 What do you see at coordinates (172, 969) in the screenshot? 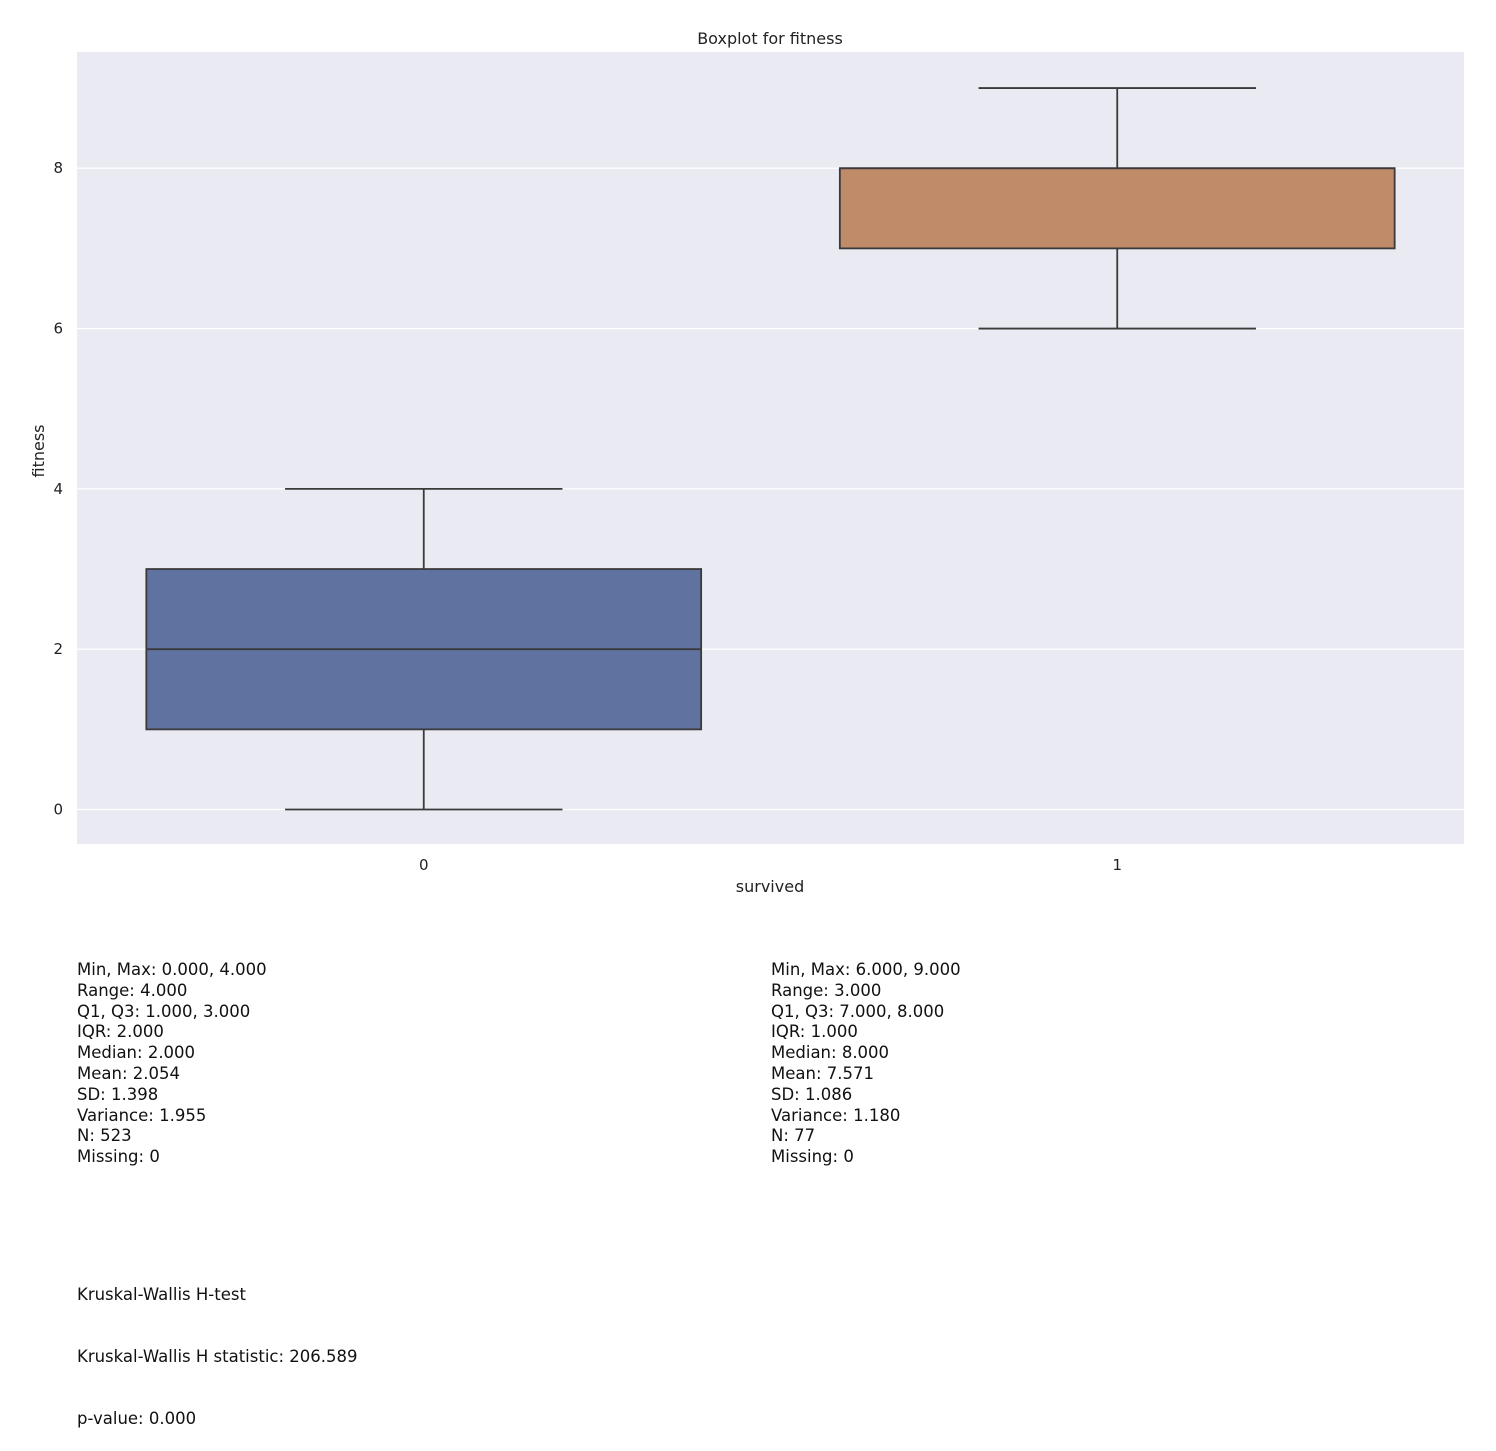
I see `stat-line: Min, Max: 0.000, 4.000` at bounding box center [172, 969].